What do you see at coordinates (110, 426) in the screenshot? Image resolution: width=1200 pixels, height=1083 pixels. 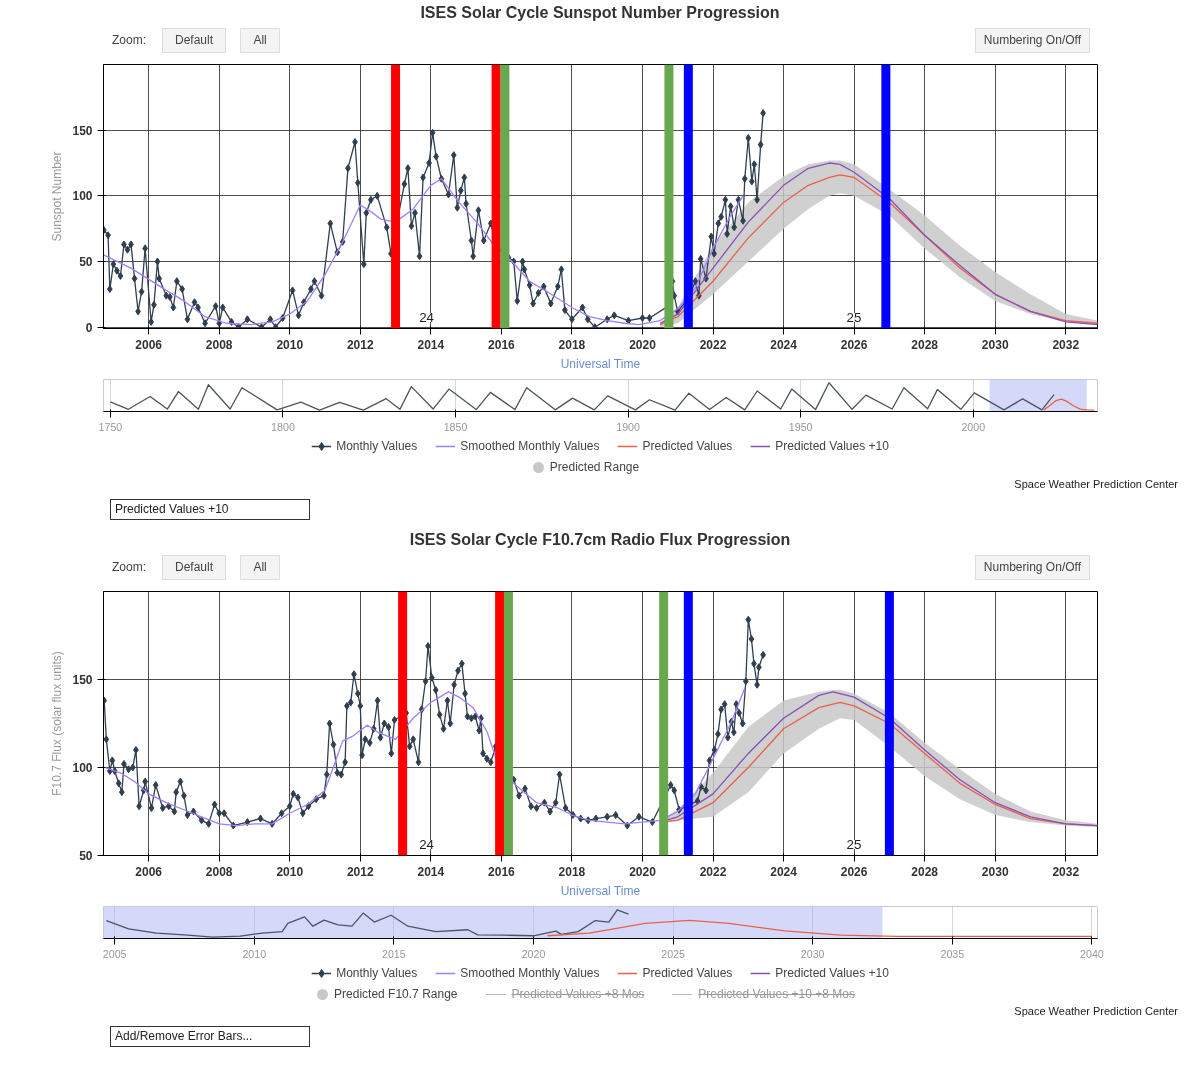 I see `x-tick-label: 1750` at bounding box center [110, 426].